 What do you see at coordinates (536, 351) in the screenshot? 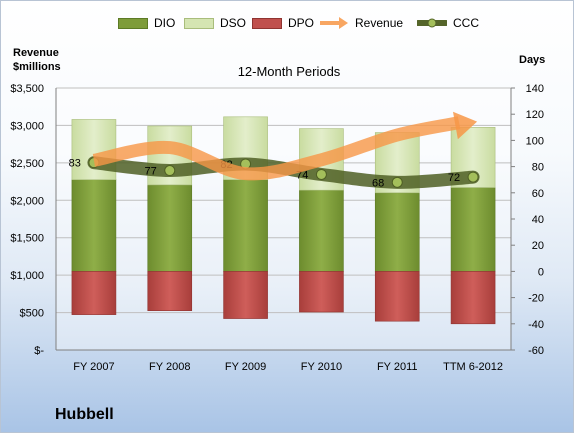
I see `y-right-tick-label: -60` at bounding box center [536, 351].